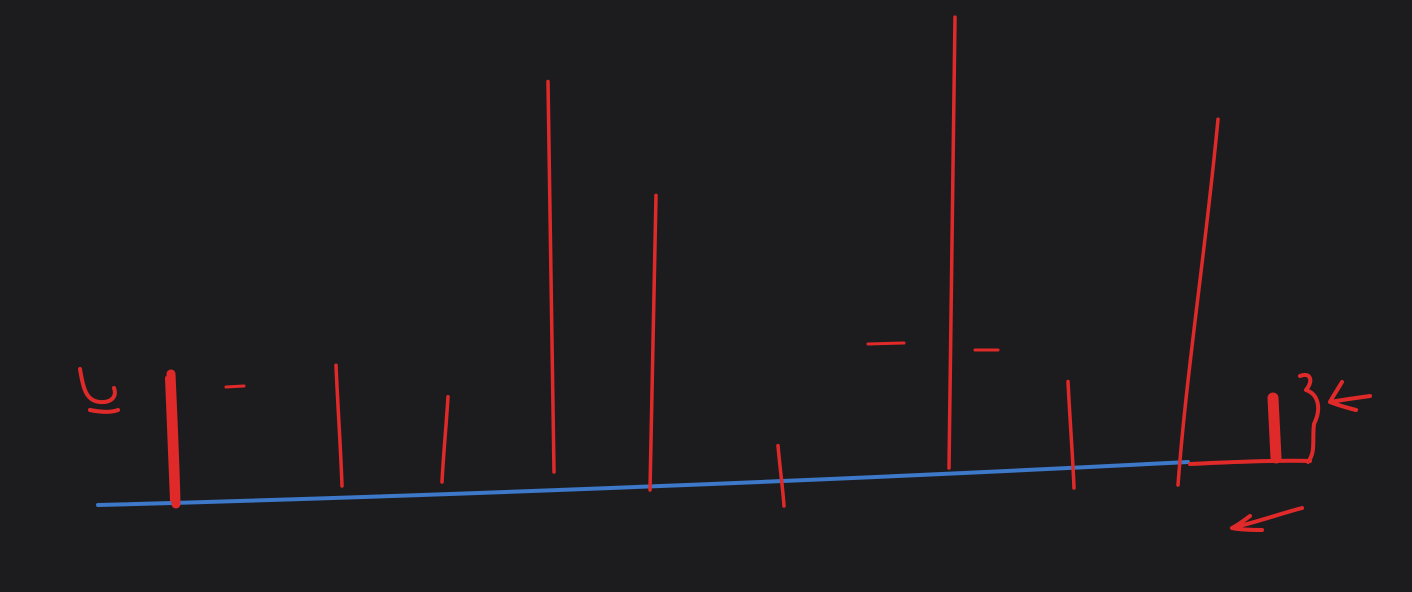 This screenshot has height=592, width=1412. Describe the element at coordinates (1274, 428) in the screenshot. I see `right-edge-bar` at that location.